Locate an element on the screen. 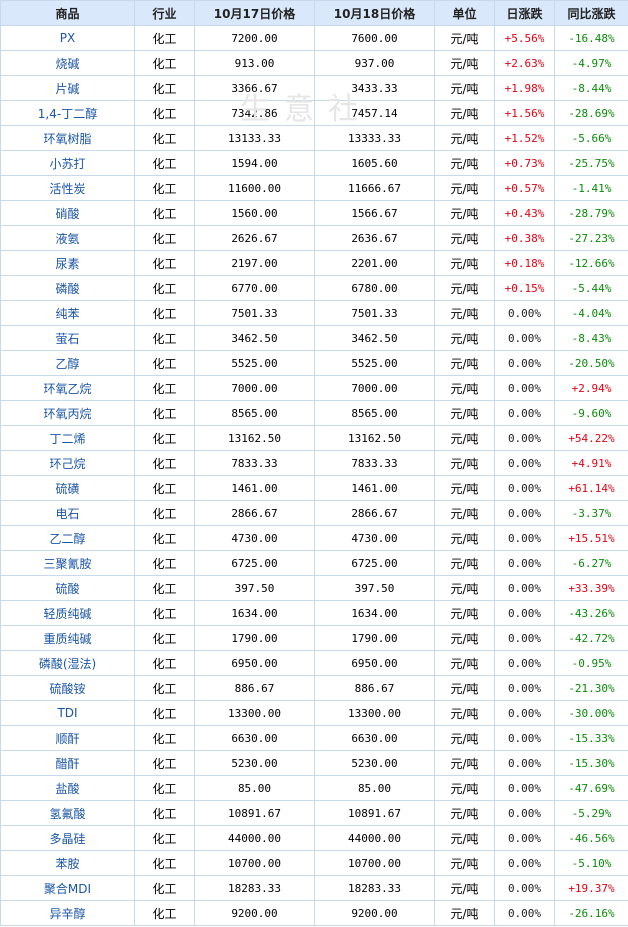 Image resolution: width=628 pixels, height=927 pixels. product-name-link: 磷酸(湿法) is located at coordinates (67, 663).